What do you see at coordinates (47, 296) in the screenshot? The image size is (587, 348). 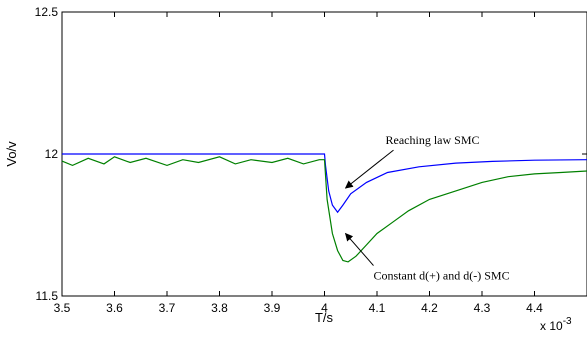 I see `y-tick-label: 11.5` at bounding box center [47, 296].